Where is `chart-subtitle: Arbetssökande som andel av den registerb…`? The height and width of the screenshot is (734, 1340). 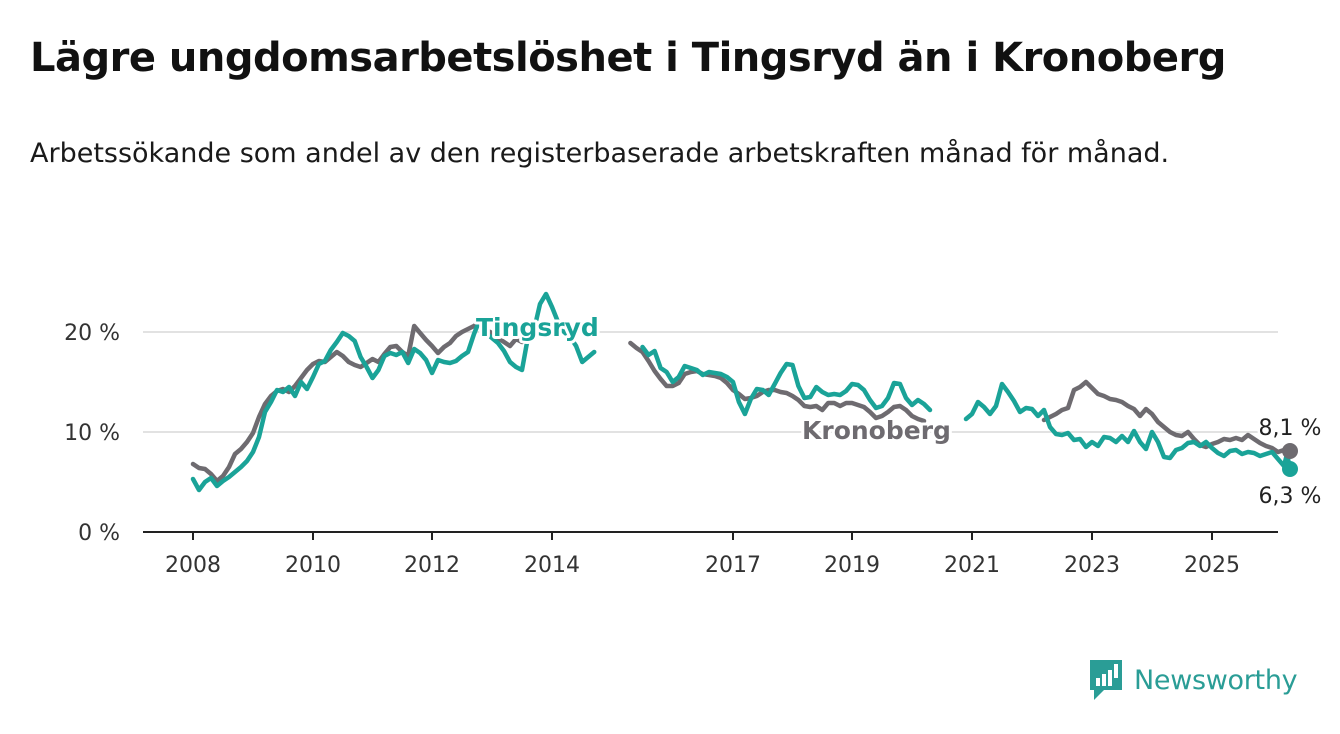
chart-subtitle: Arbetssökande som andel av den registerb… is located at coordinates (600, 153).